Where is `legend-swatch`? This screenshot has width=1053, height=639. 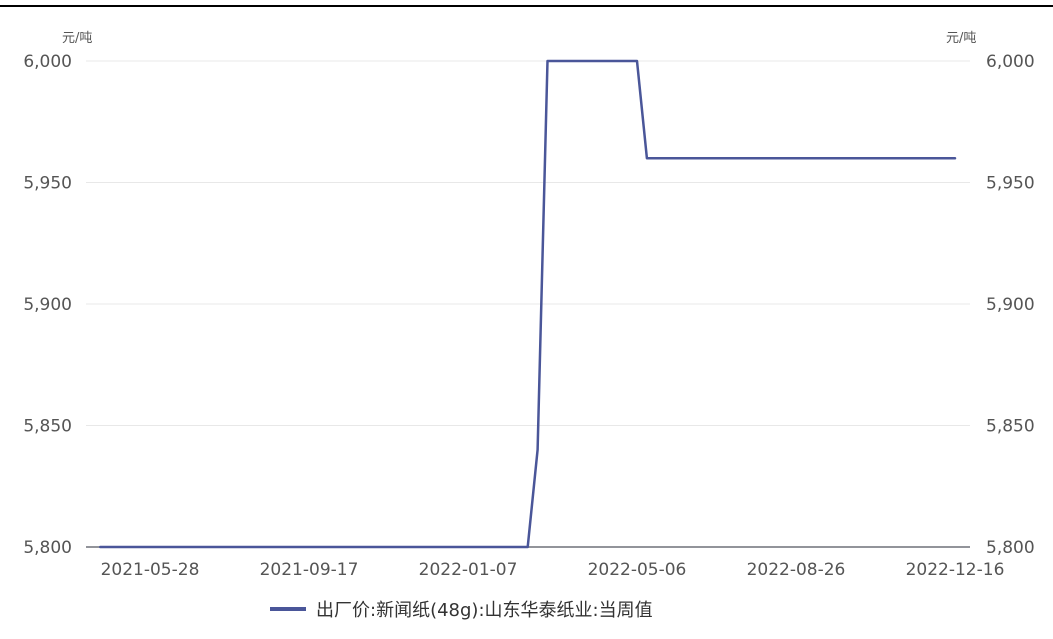 legend-swatch is located at coordinates (288, 609).